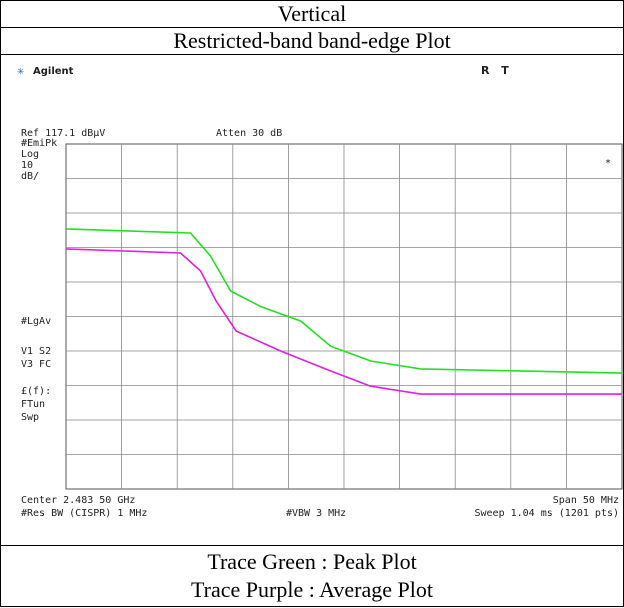 The width and height of the screenshot is (624, 608). What do you see at coordinates (39, 143) in the screenshot?
I see `side-label: #EmiPk` at bounding box center [39, 143].